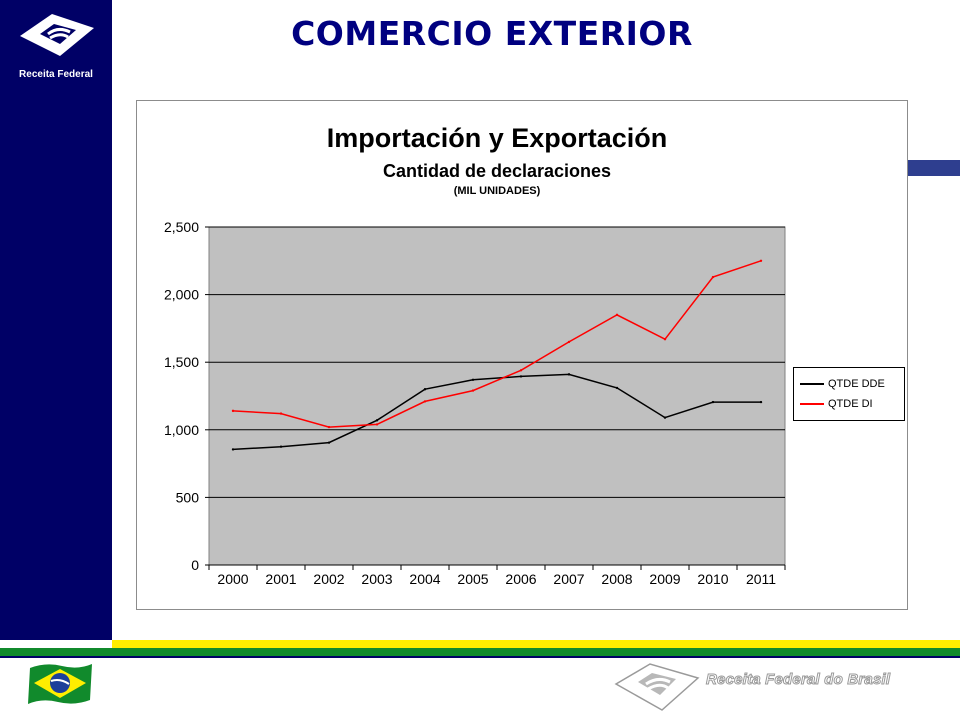 The height and width of the screenshot is (720, 960). I want to click on y-tick-label: 2,500, so click(181, 227).